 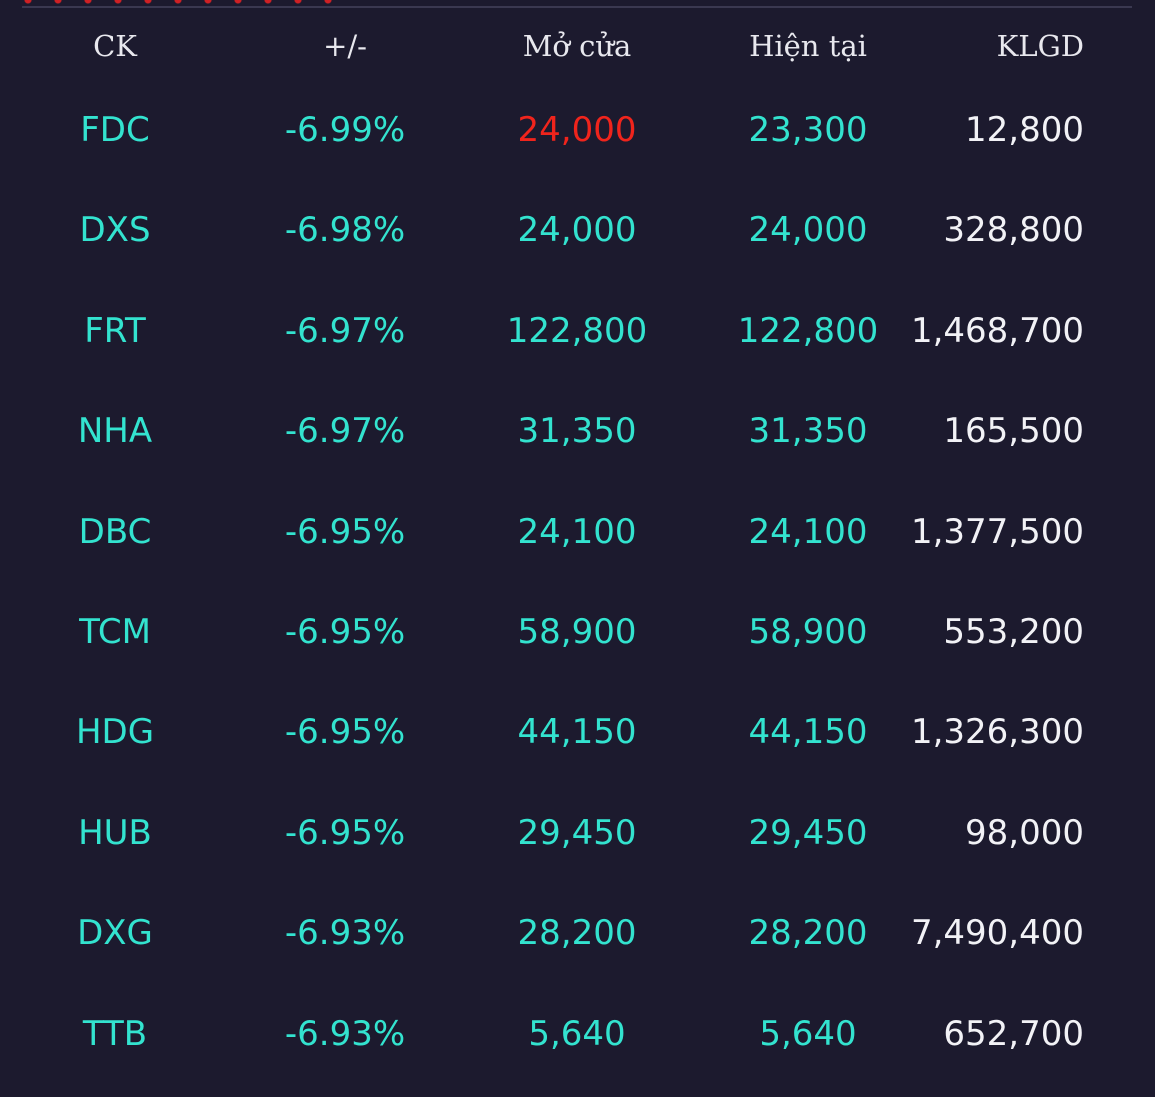 I want to click on current-price-cell: 23,300, so click(x=808, y=130).